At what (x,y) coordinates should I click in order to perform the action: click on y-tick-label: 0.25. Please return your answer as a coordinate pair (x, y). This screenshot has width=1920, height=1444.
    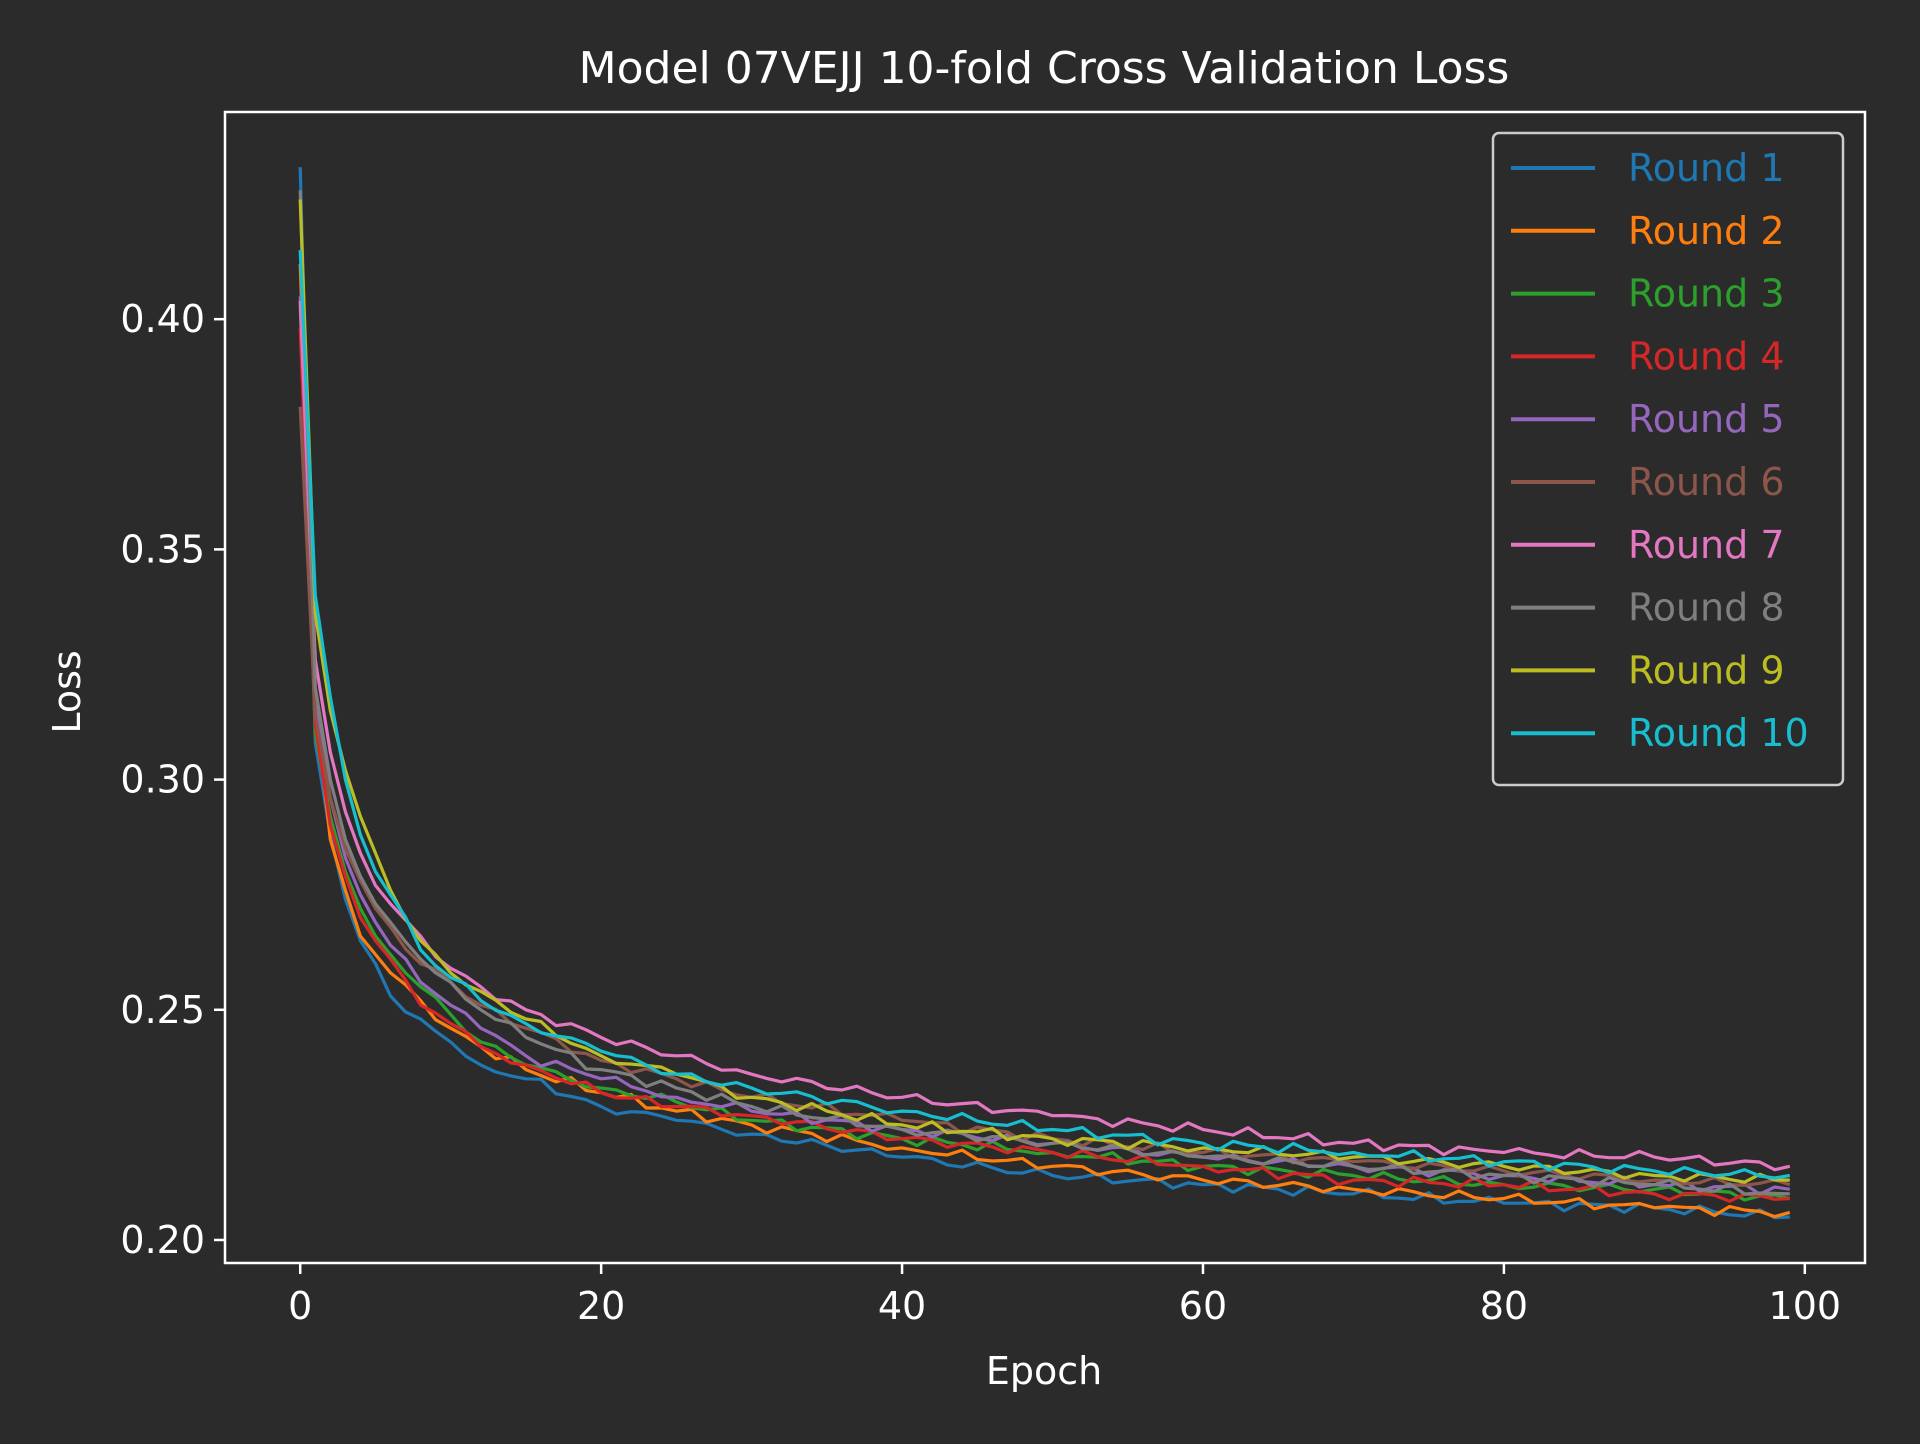
    Looking at the image, I should click on (162, 1010).